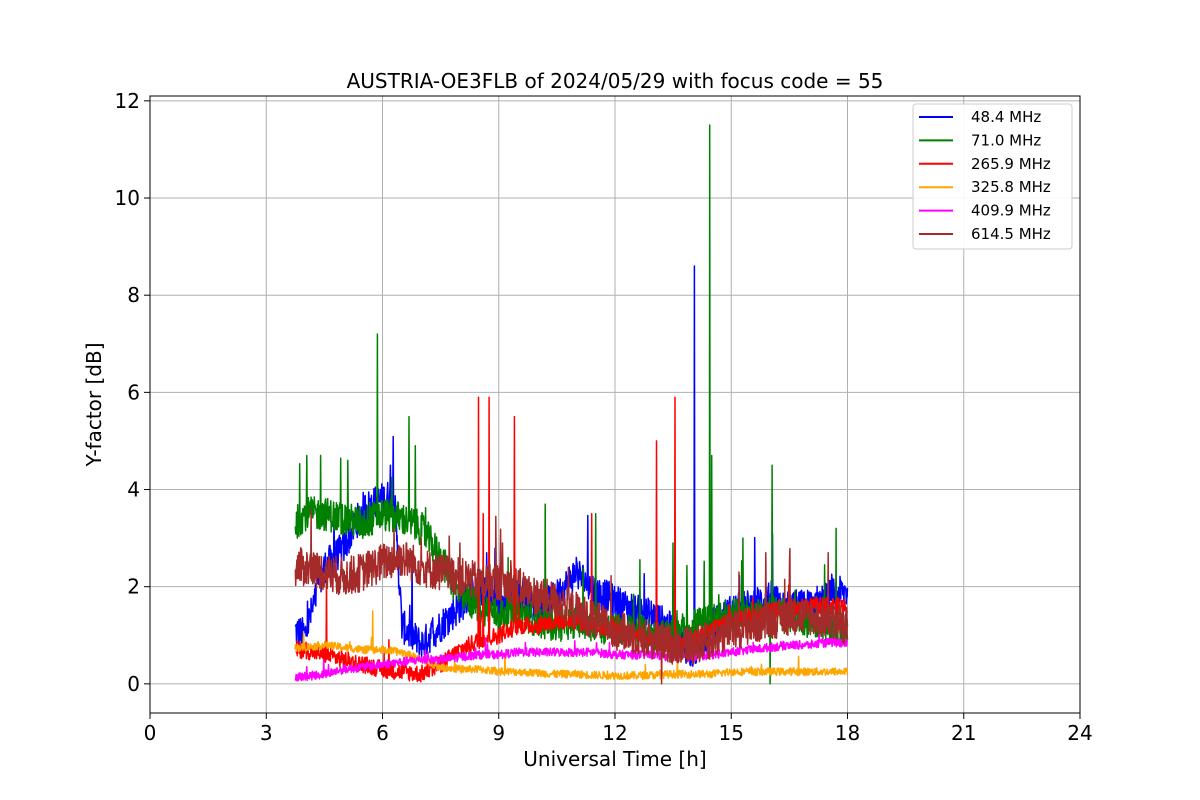 This screenshot has width=1200, height=800. What do you see at coordinates (963, 733) in the screenshot?
I see `x-tick-label: 21` at bounding box center [963, 733].